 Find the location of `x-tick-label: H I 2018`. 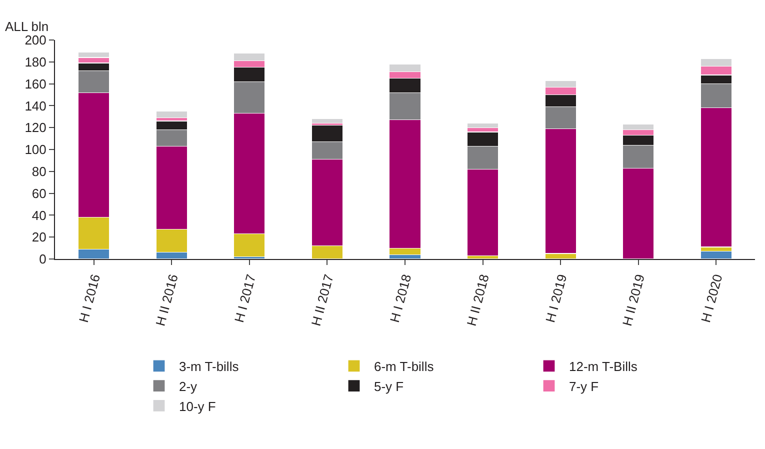

x-tick-label: H I 2018 is located at coordinates (400, 298).